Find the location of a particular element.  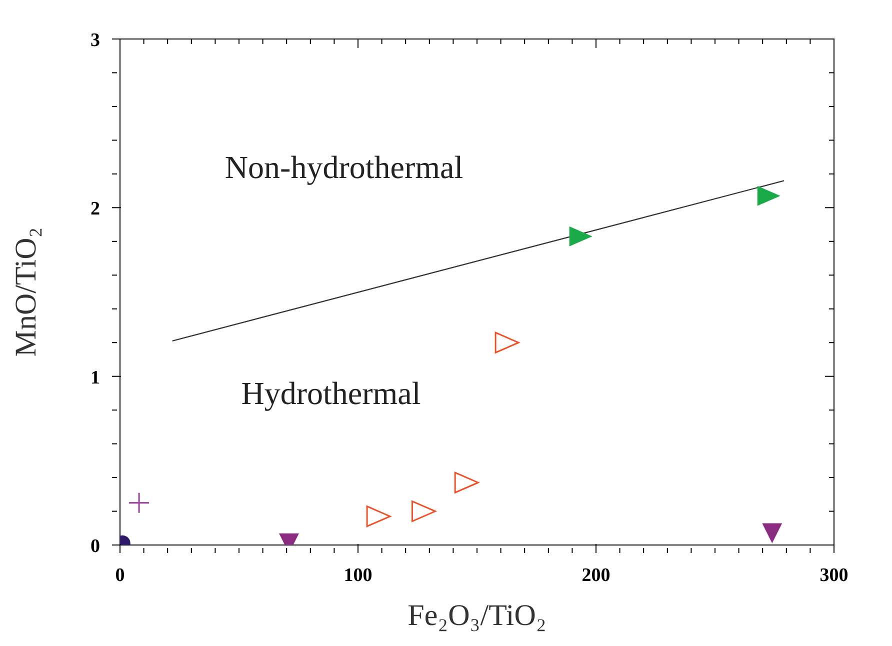

x-axis-title: Fe₂O₃/TiO₂ is located at coordinates (477, 615).